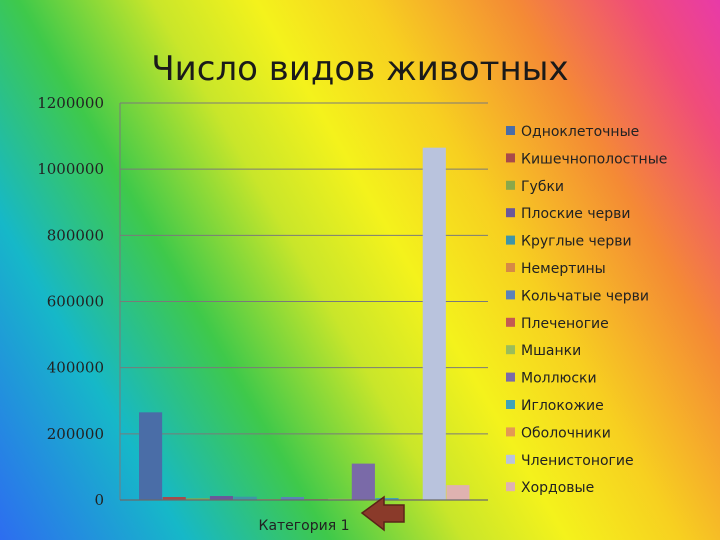  I want to click on y-tick-label: 1200000, so click(70, 103).